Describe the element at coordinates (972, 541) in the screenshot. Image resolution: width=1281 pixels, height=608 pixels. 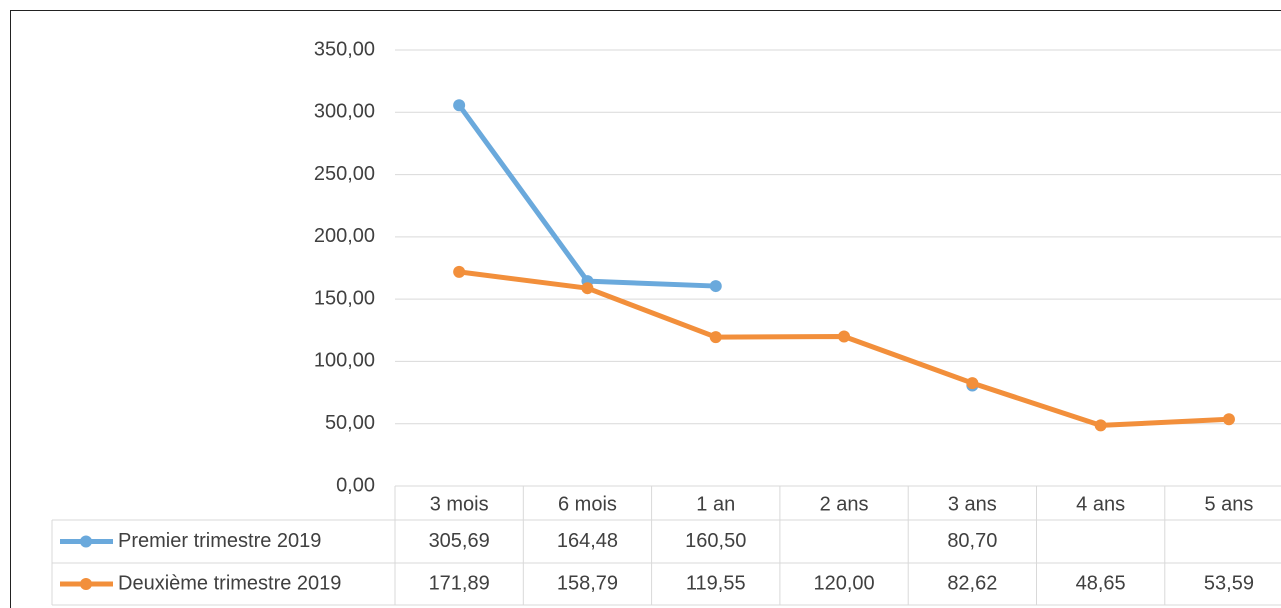
I see `table-value: 80,70` at that location.